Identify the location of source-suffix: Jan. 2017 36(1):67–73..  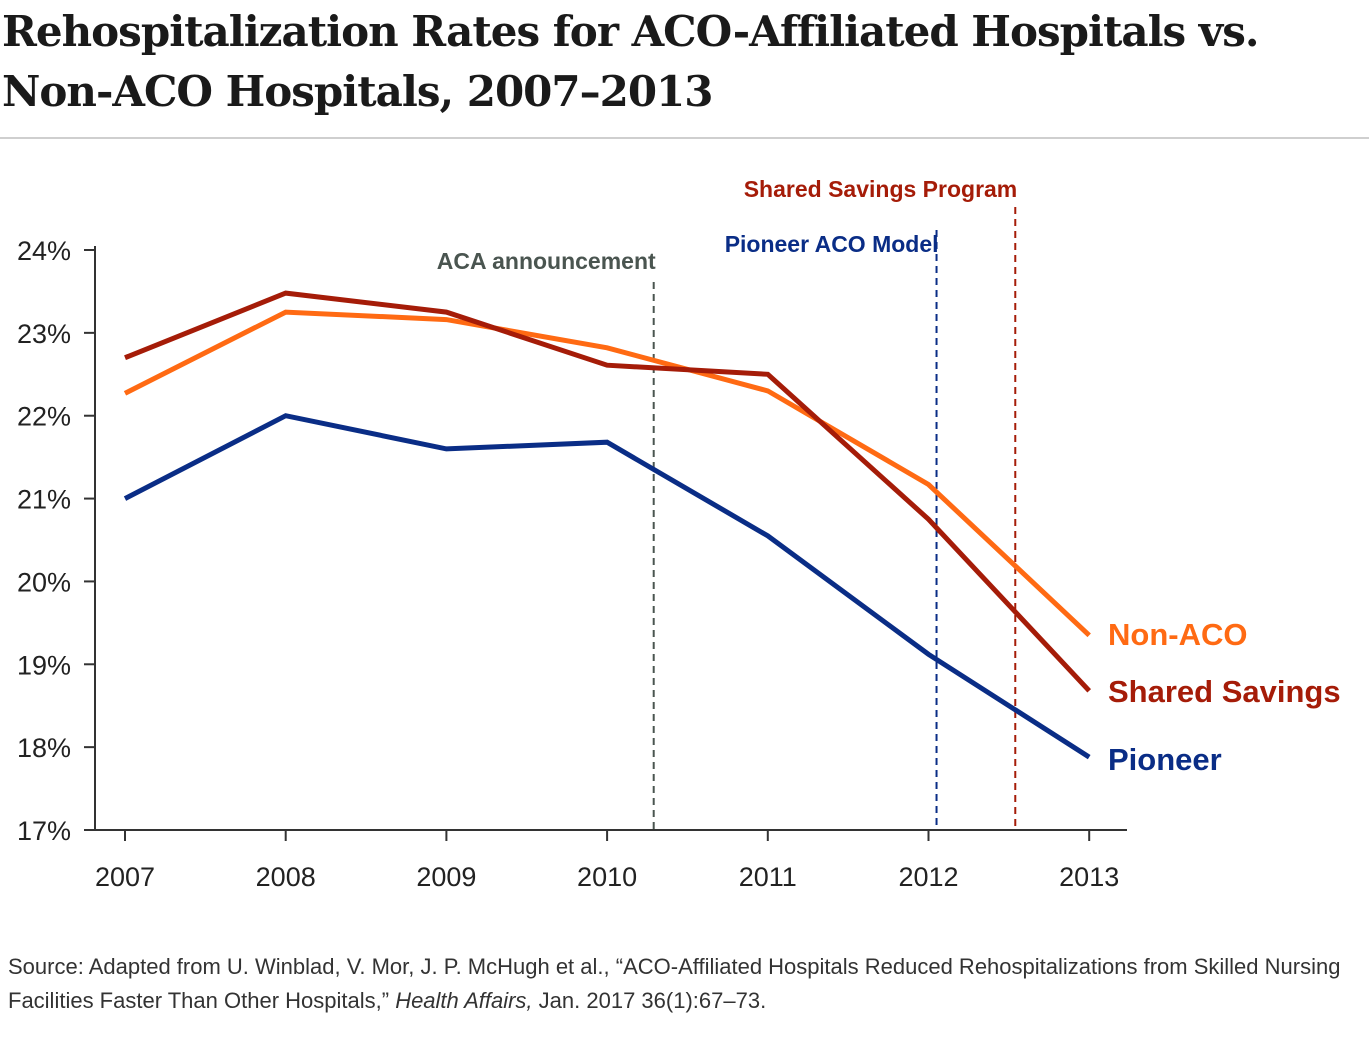
(652, 1000).